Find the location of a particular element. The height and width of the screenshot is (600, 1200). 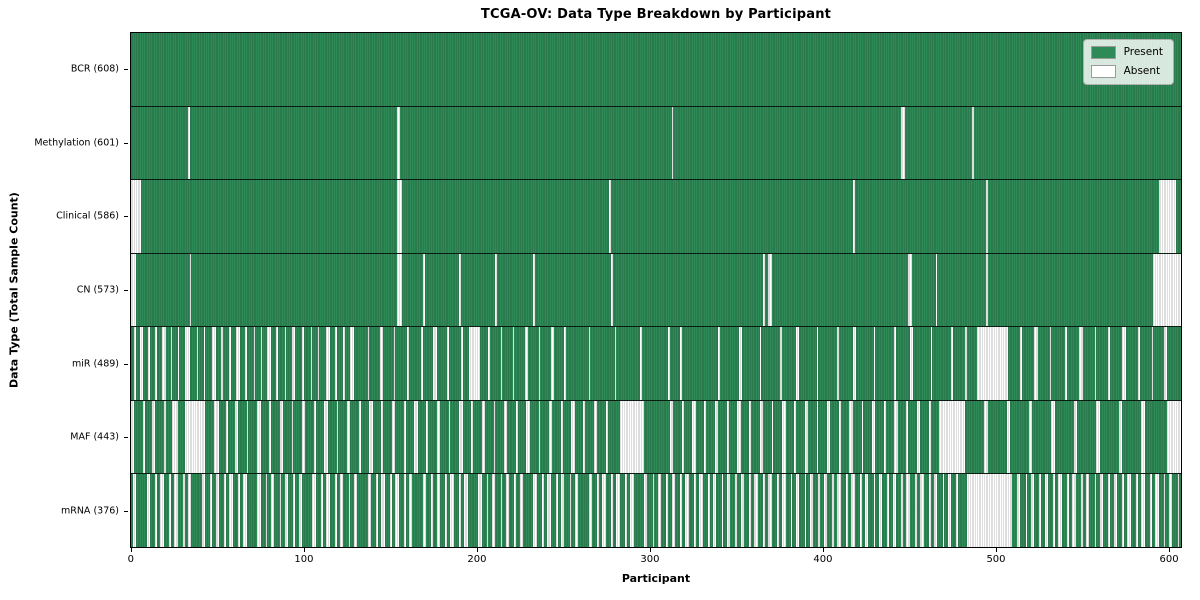

x-tick-label-100: 100 is located at coordinates (304, 559).